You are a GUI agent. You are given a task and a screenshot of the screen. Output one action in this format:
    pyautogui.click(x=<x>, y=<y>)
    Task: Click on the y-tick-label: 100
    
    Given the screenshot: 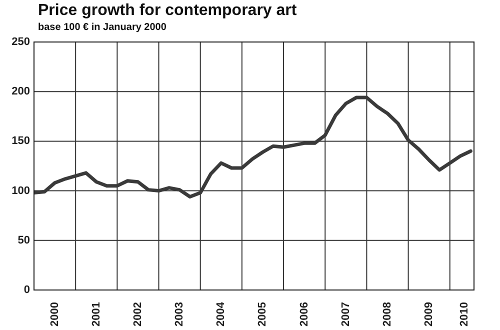 What is the action you would take?
    pyautogui.click(x=21, y=190)
    